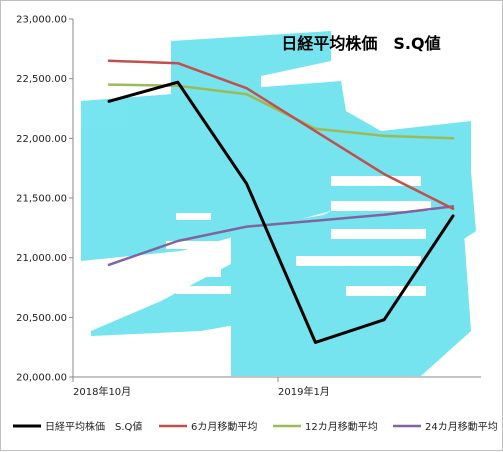  I want to click on chart-title: 日経平均株価 S.Q値, so click(360, 43).